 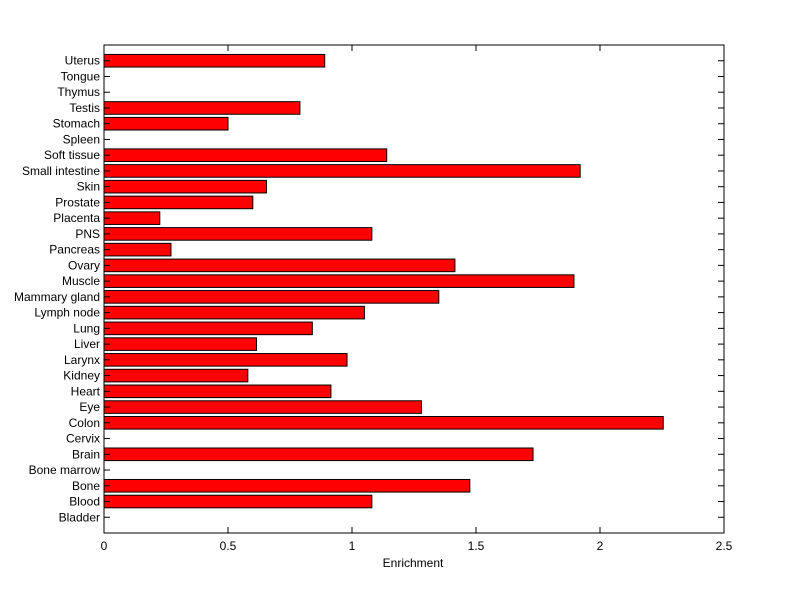 What do you see at coordinates (86, 486) in the screenshot?
I see `y-tick-label: Bone` at bounding box center [86, 486].